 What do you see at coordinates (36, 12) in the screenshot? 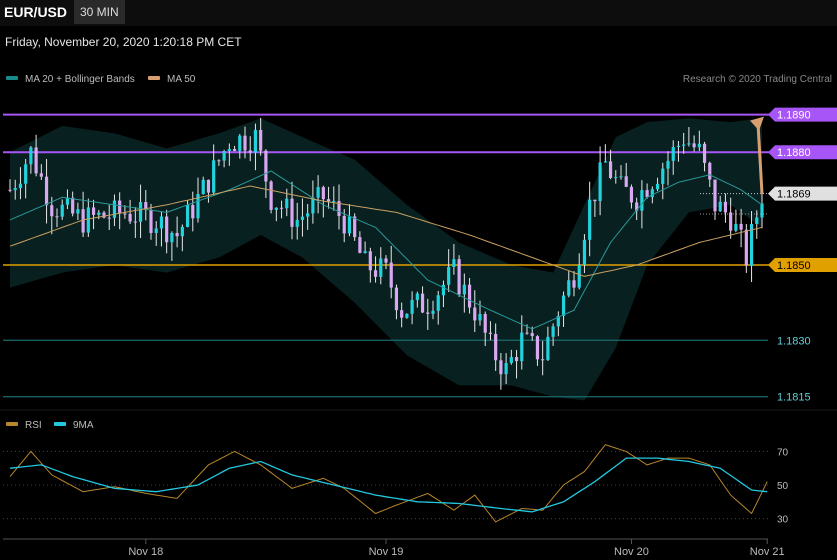
I see `symbol-label: EUR/USD` at bounding box center [36, 12].